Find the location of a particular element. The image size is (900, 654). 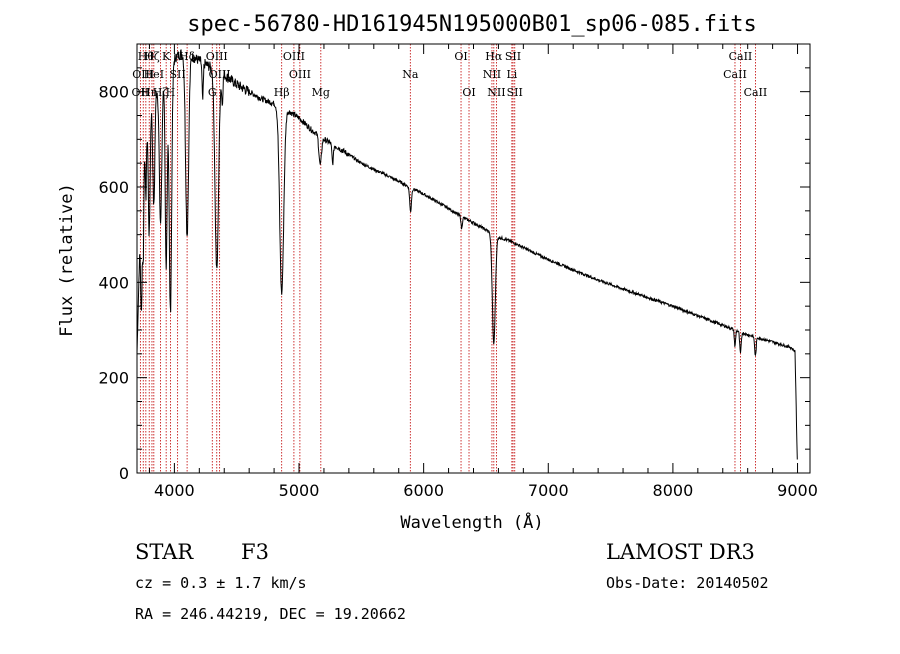

x-tick-label: 4000 is located at coordinates (174, 490).